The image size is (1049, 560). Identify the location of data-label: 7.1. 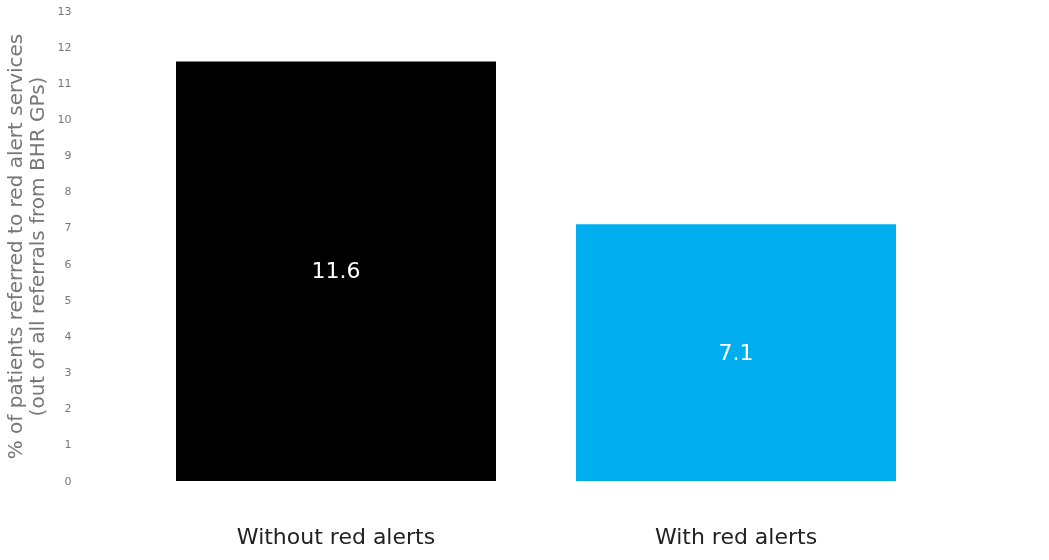
(736, 352).